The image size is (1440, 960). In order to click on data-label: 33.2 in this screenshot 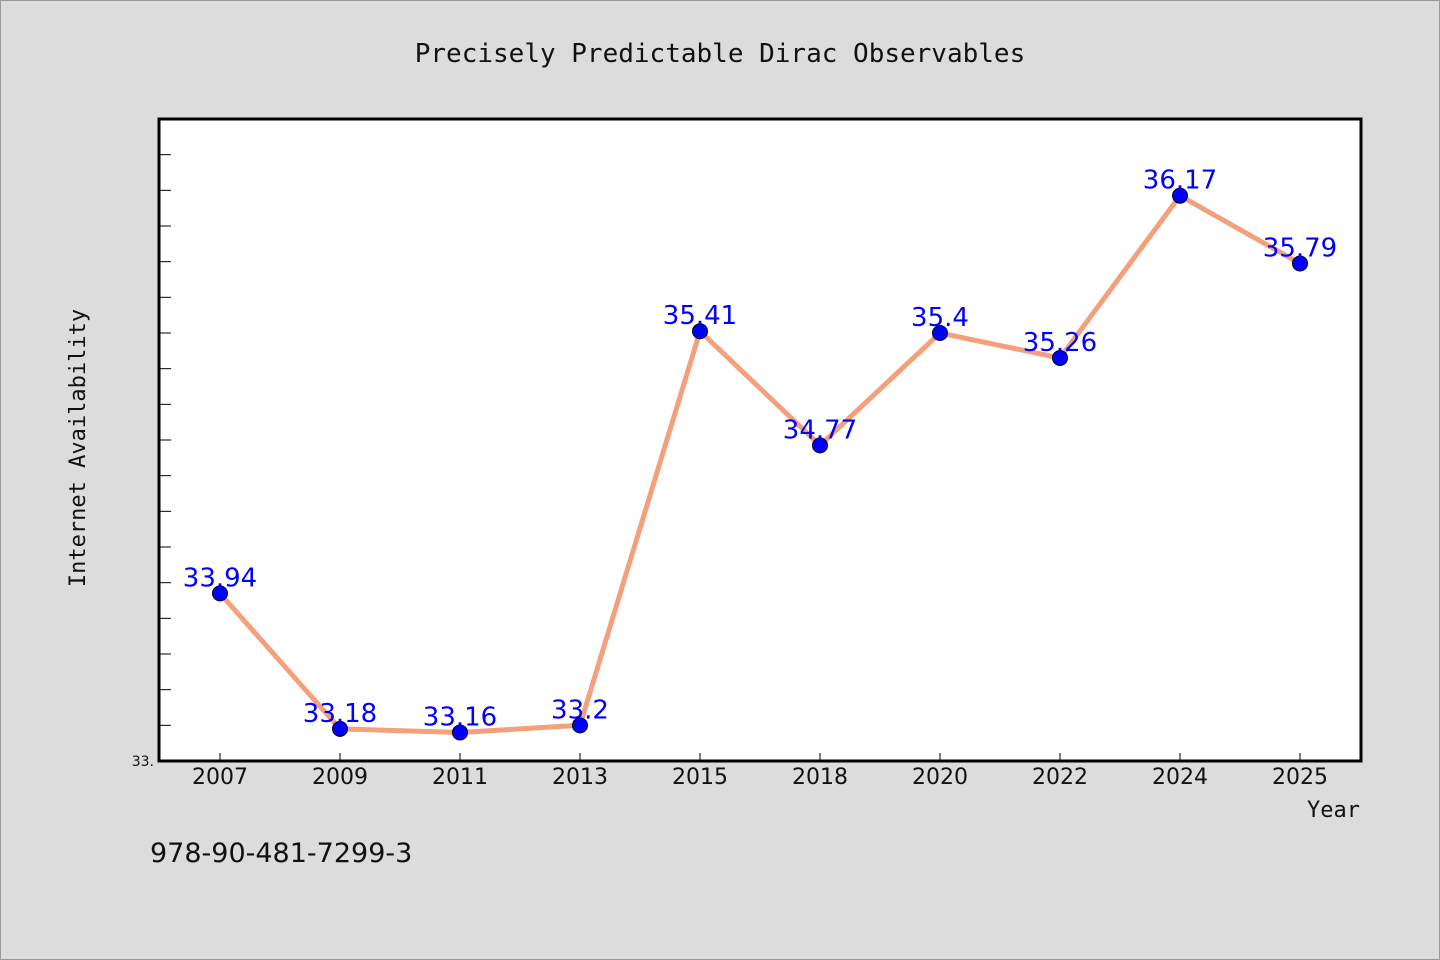, I will do `click(580, 710)`.